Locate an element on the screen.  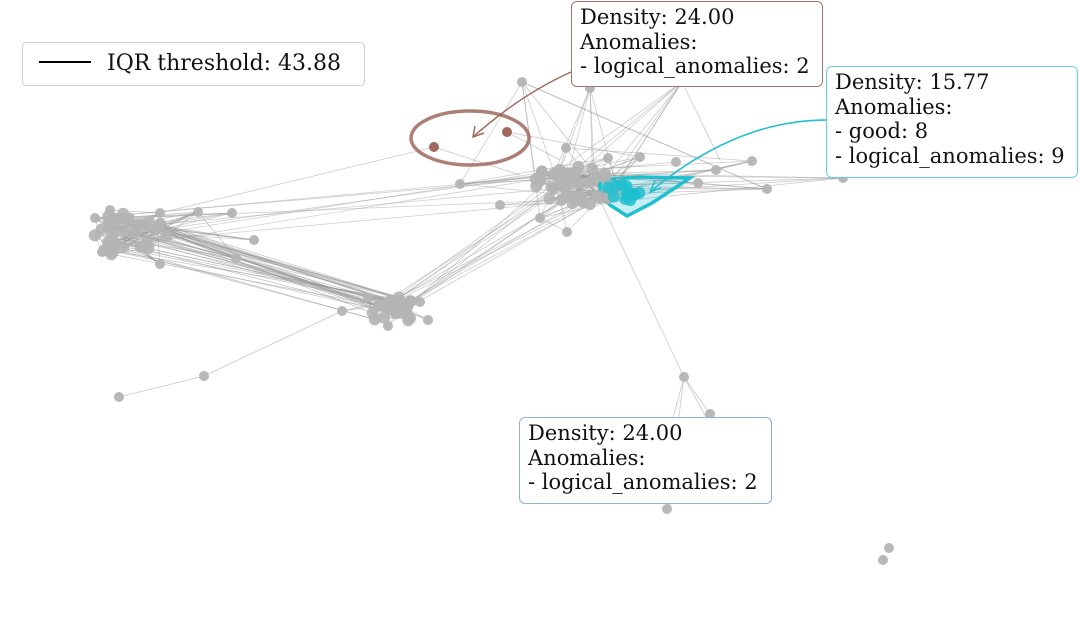
annotation-anomaly-item: - good: 8 is located at coordinates (882, 131).